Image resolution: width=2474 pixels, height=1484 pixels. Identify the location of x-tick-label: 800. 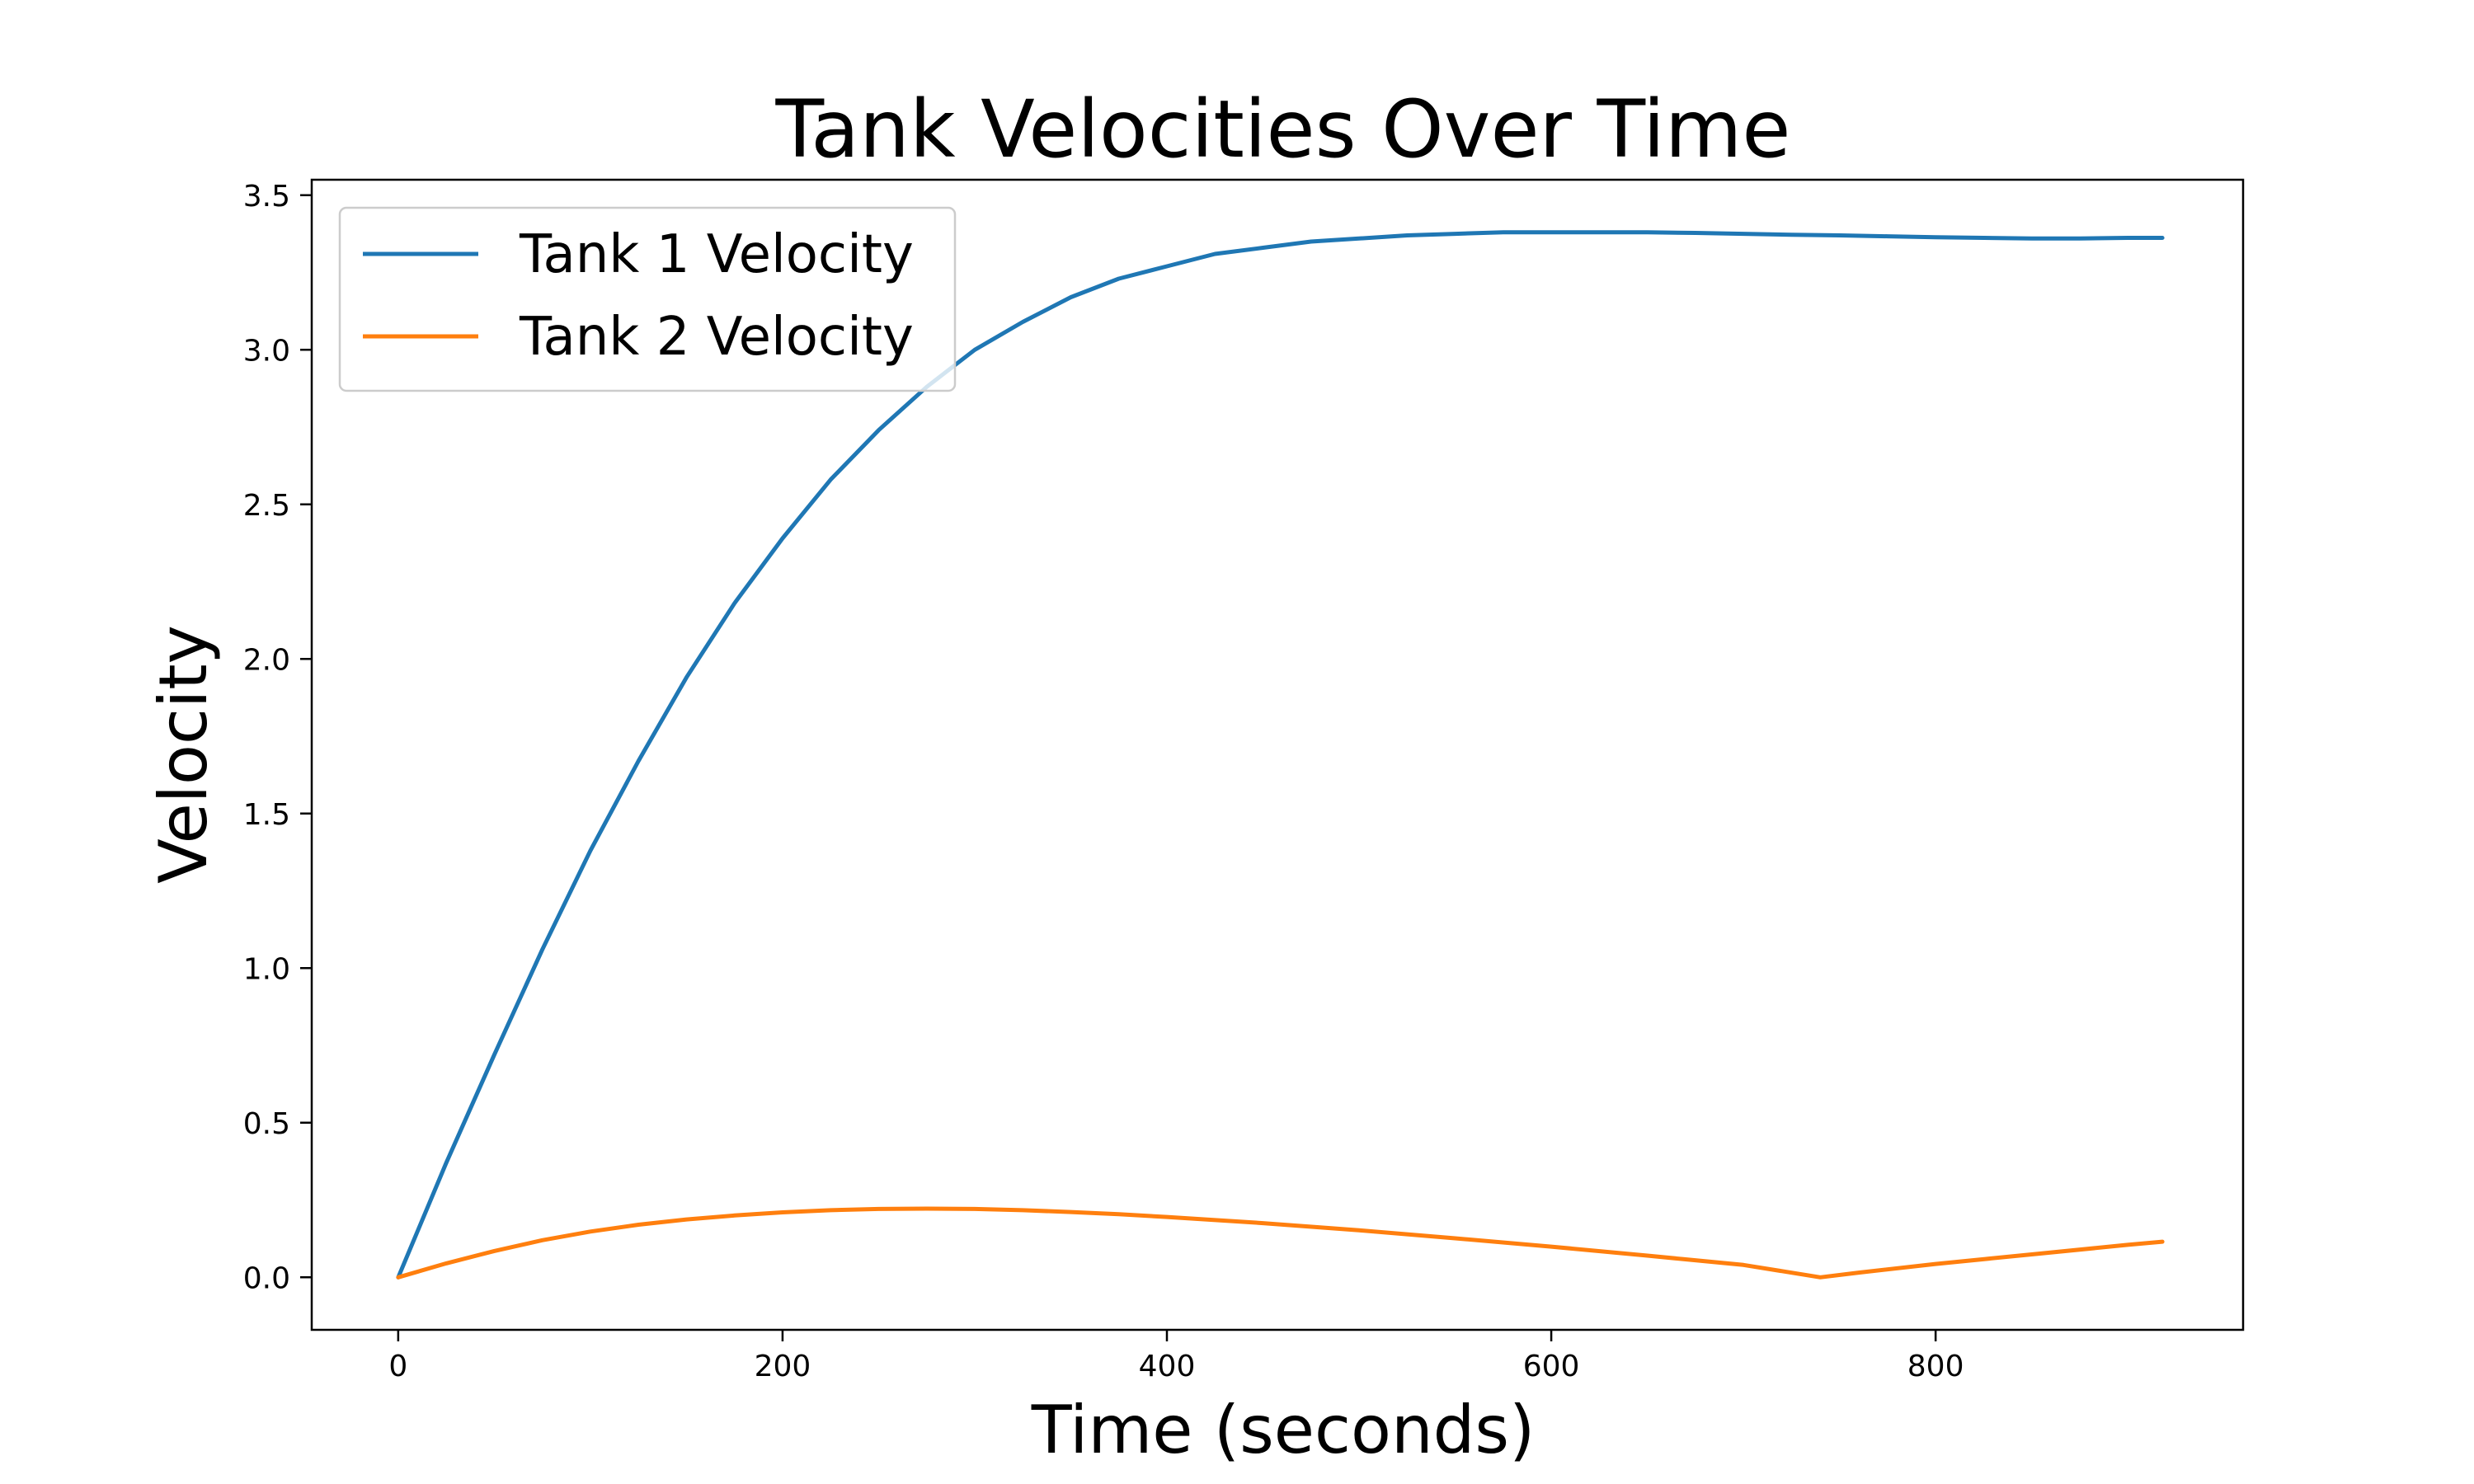
(1935, 1366).